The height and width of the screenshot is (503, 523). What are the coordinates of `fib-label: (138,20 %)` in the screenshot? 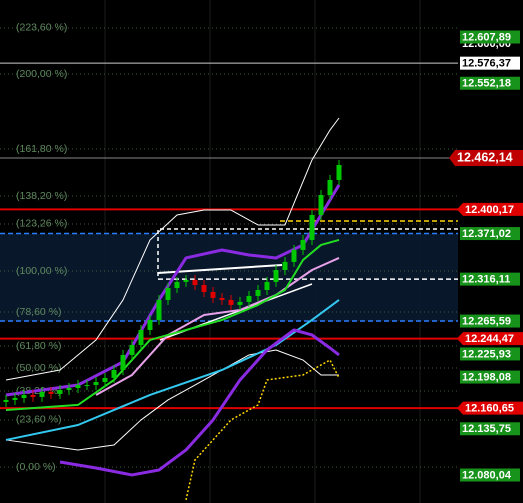 It's located at (41, 196).